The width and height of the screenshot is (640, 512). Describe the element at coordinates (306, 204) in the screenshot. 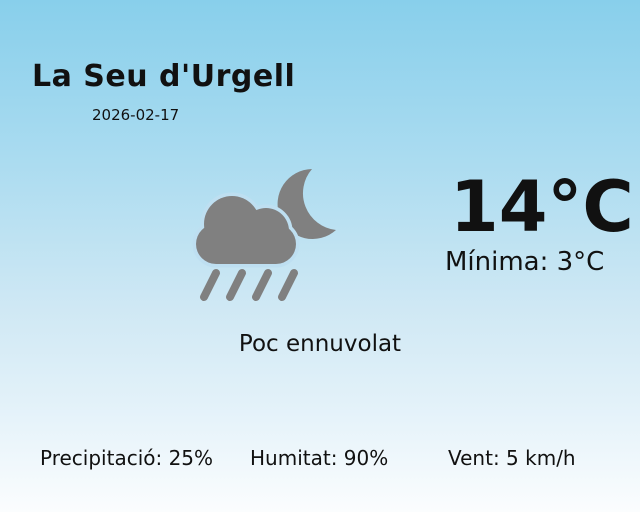

I see `moon-icon` at that location.